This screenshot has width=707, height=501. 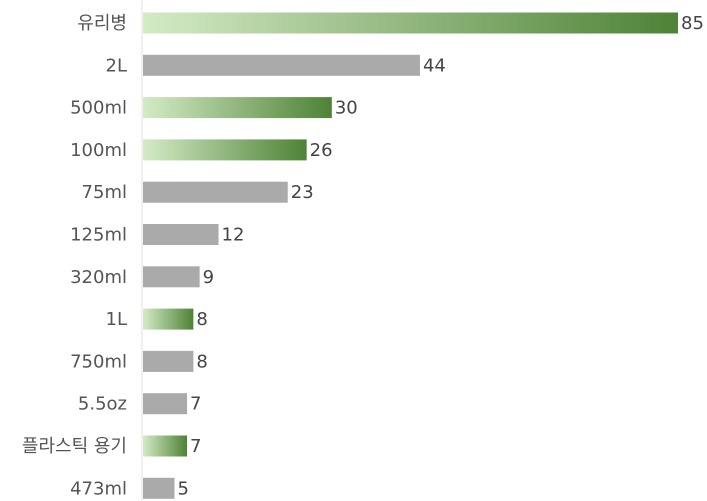 I want to click on value-label-4: 23, so click(x=302, y=192).